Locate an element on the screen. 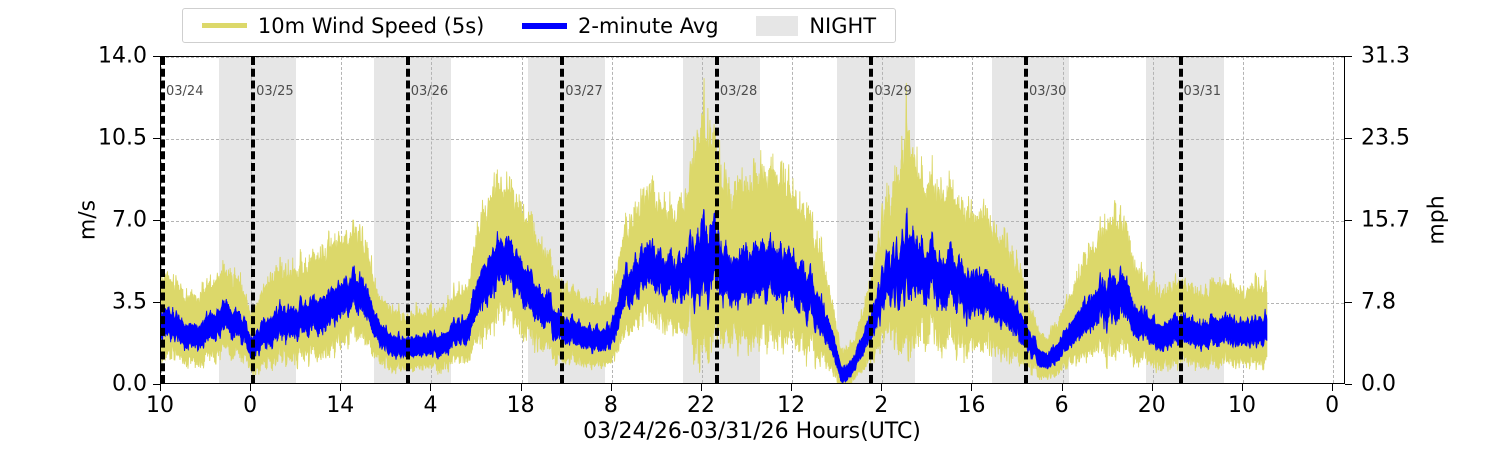 The image size is (1500, 450). legend-line-2min-avg is located at coordinates (545, 25).